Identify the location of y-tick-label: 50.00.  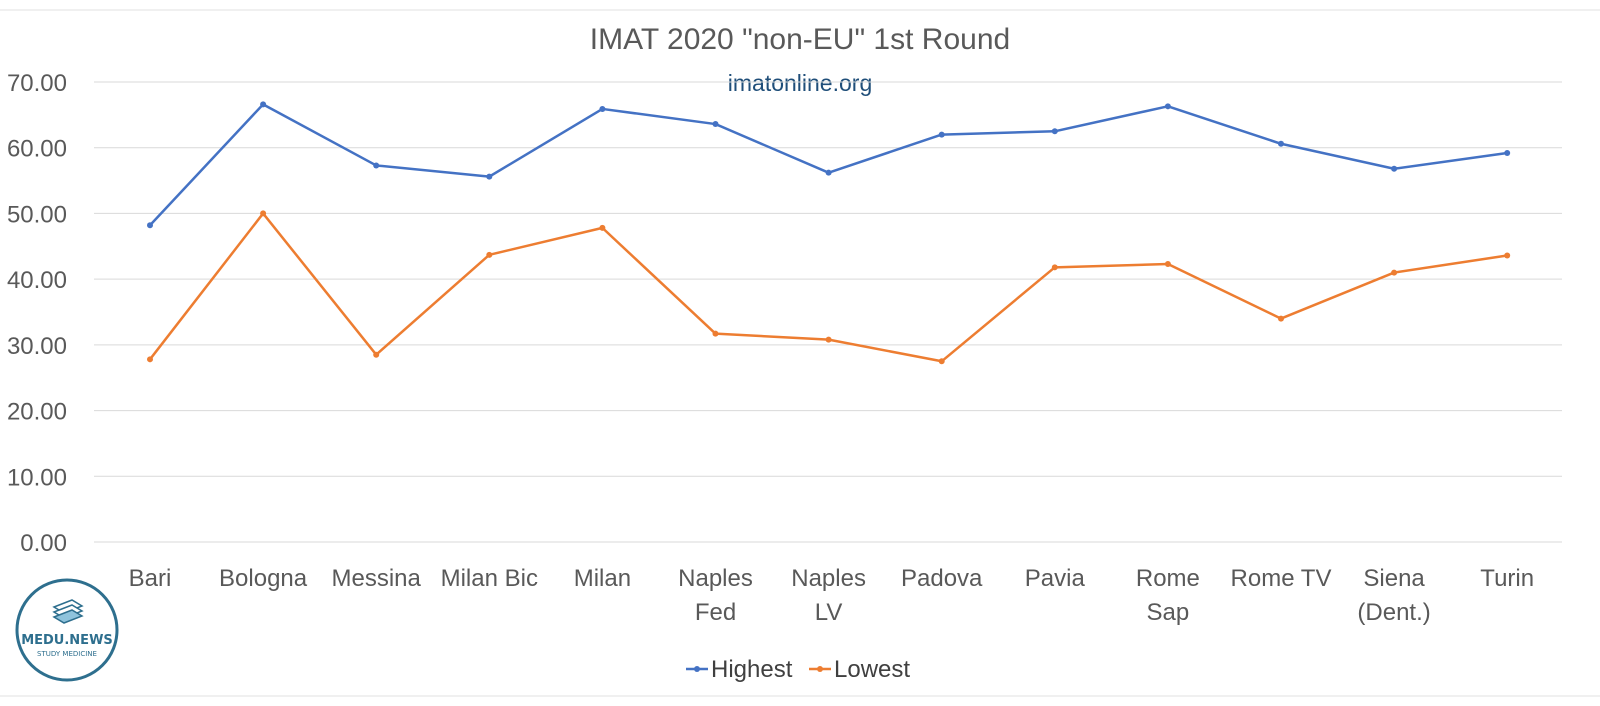
(37, 214).